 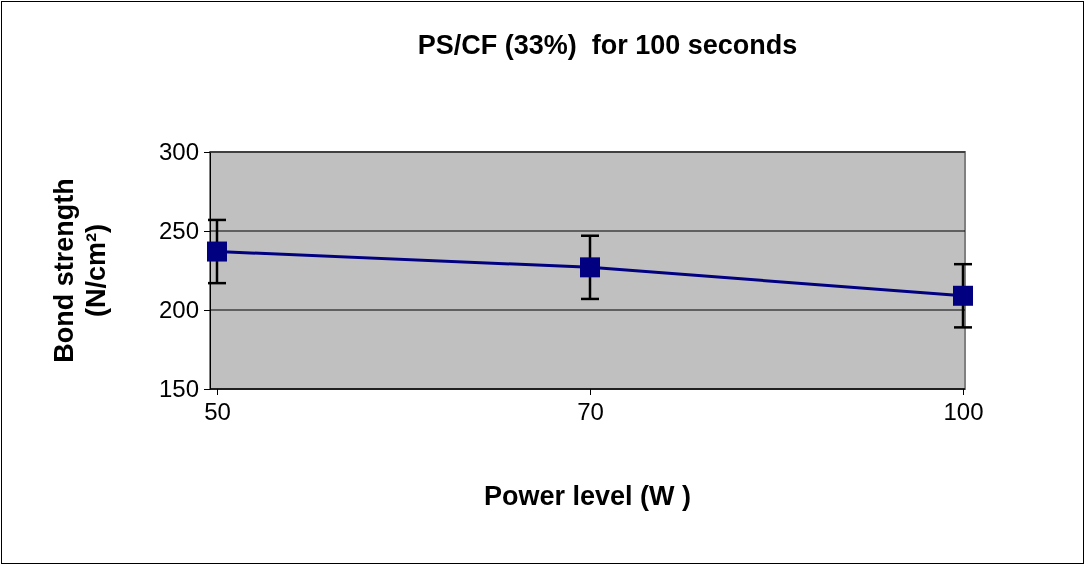 What do you see at coordinates (178, 389) in the screenshot?
I see `y-tick-label: 150` at bounding box center [178, 389].